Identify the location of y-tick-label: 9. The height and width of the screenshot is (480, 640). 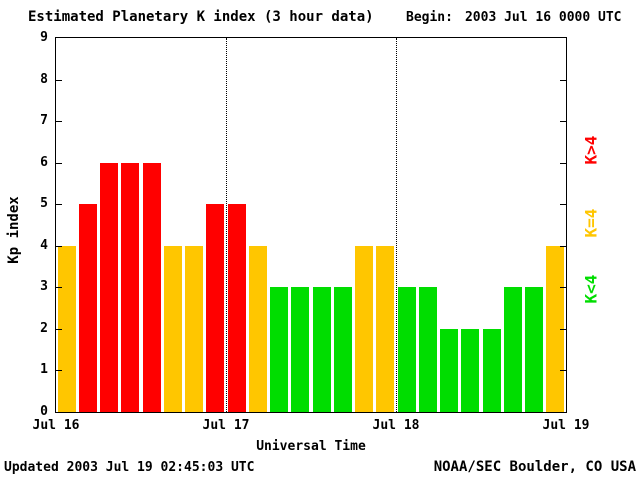
(44, 37).